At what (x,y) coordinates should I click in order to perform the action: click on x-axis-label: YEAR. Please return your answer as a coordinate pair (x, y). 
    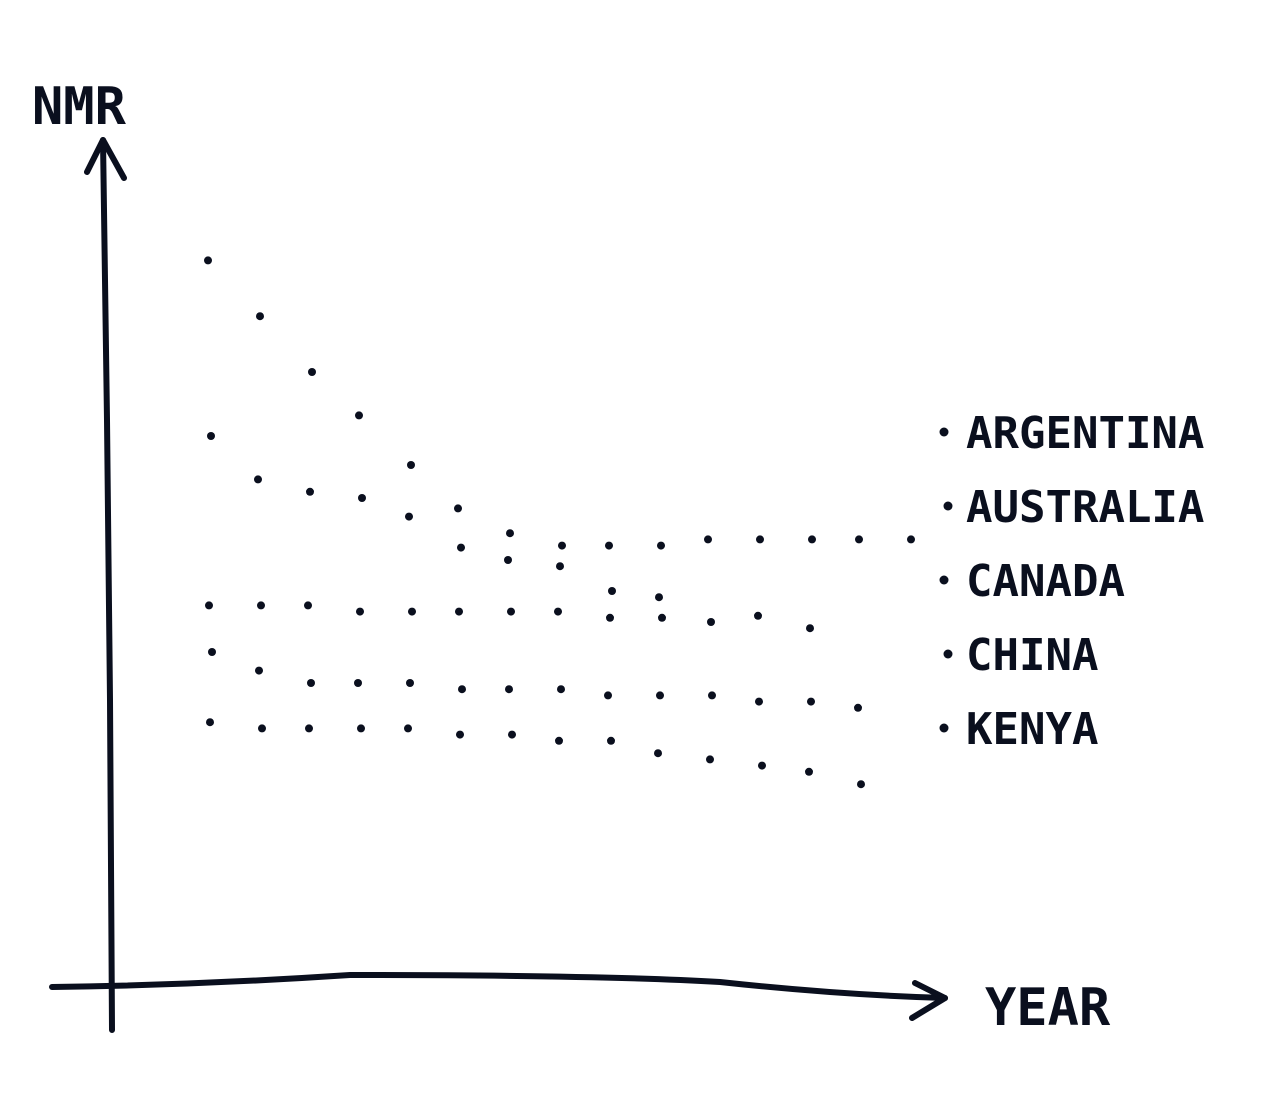
    Looking at the image, I should click on (1048, 1008).